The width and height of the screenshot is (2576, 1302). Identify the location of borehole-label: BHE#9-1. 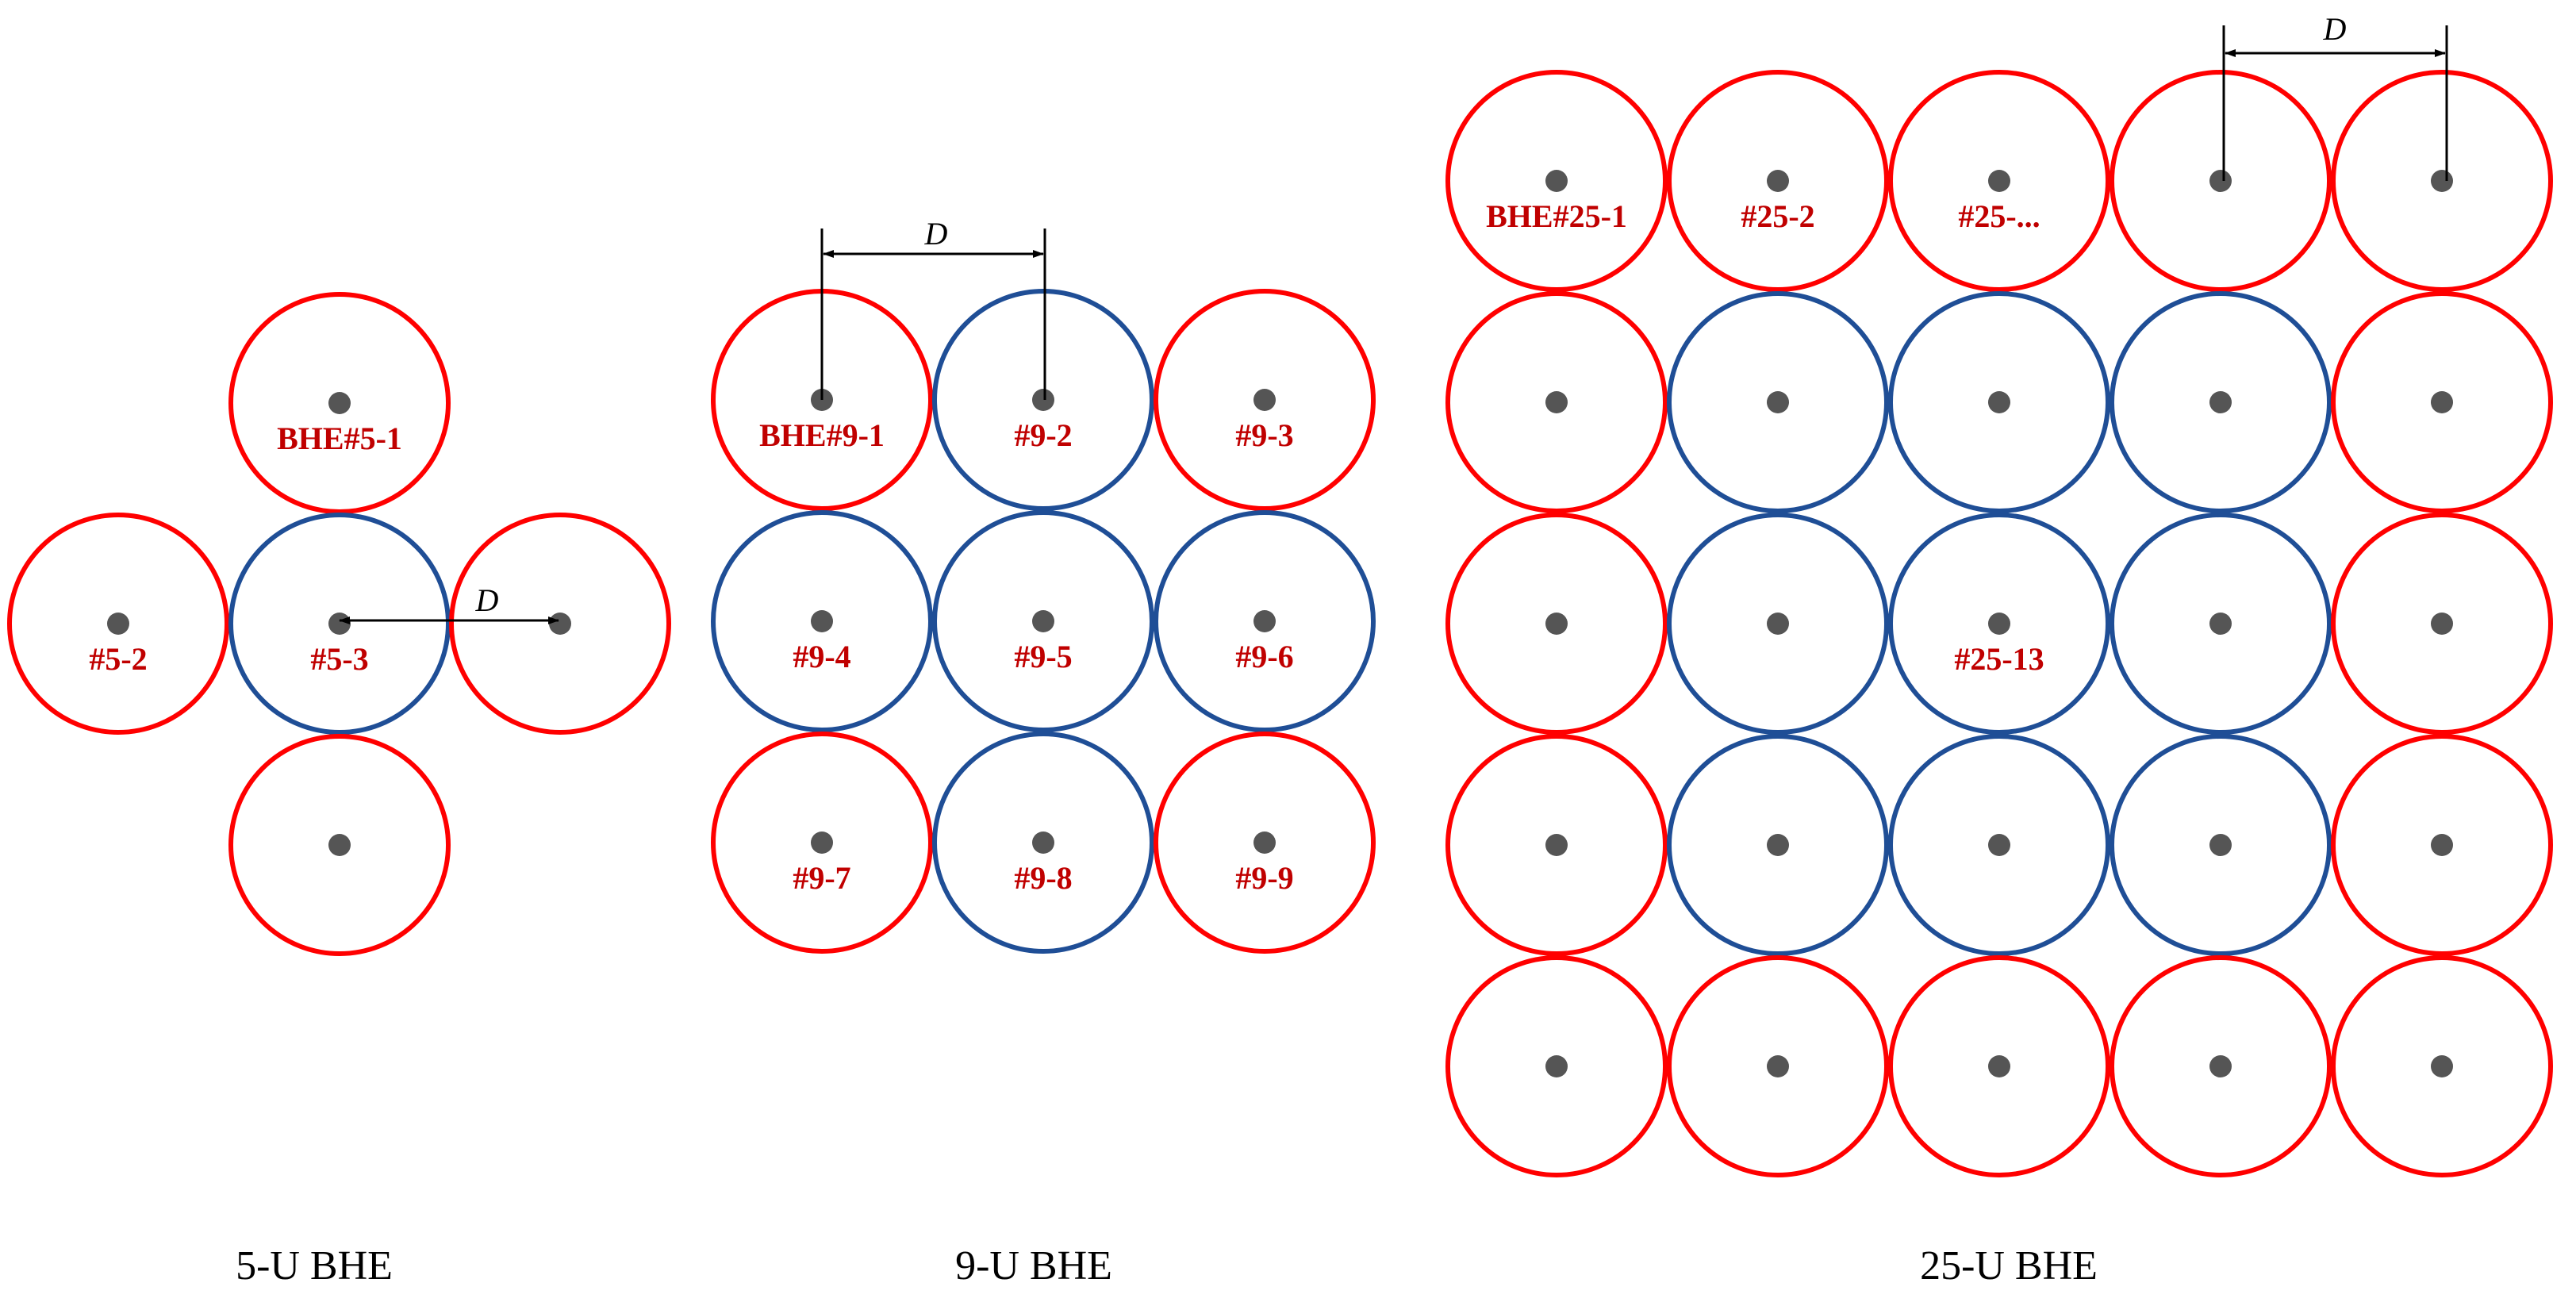
(822, 435).